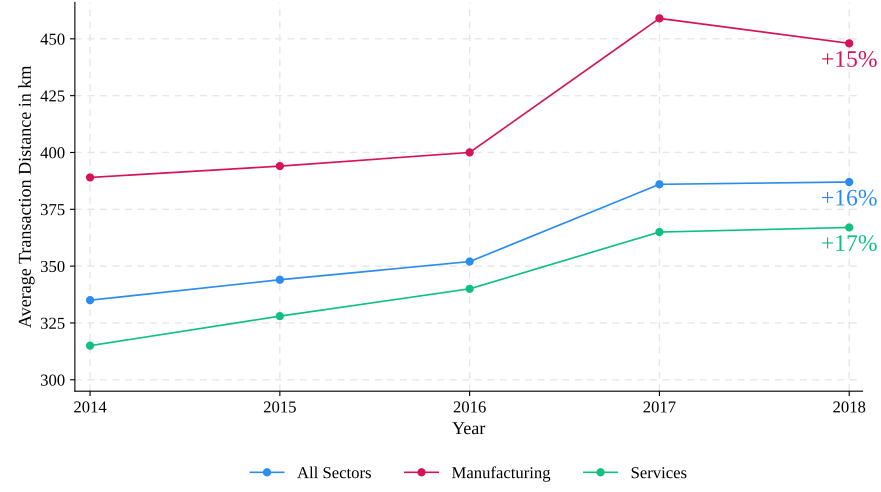 Image resolution: width=881 pixels, height=492 pixels. I want to click on y-axis-title: Average Transaction Distance in km, so click(26, 197).